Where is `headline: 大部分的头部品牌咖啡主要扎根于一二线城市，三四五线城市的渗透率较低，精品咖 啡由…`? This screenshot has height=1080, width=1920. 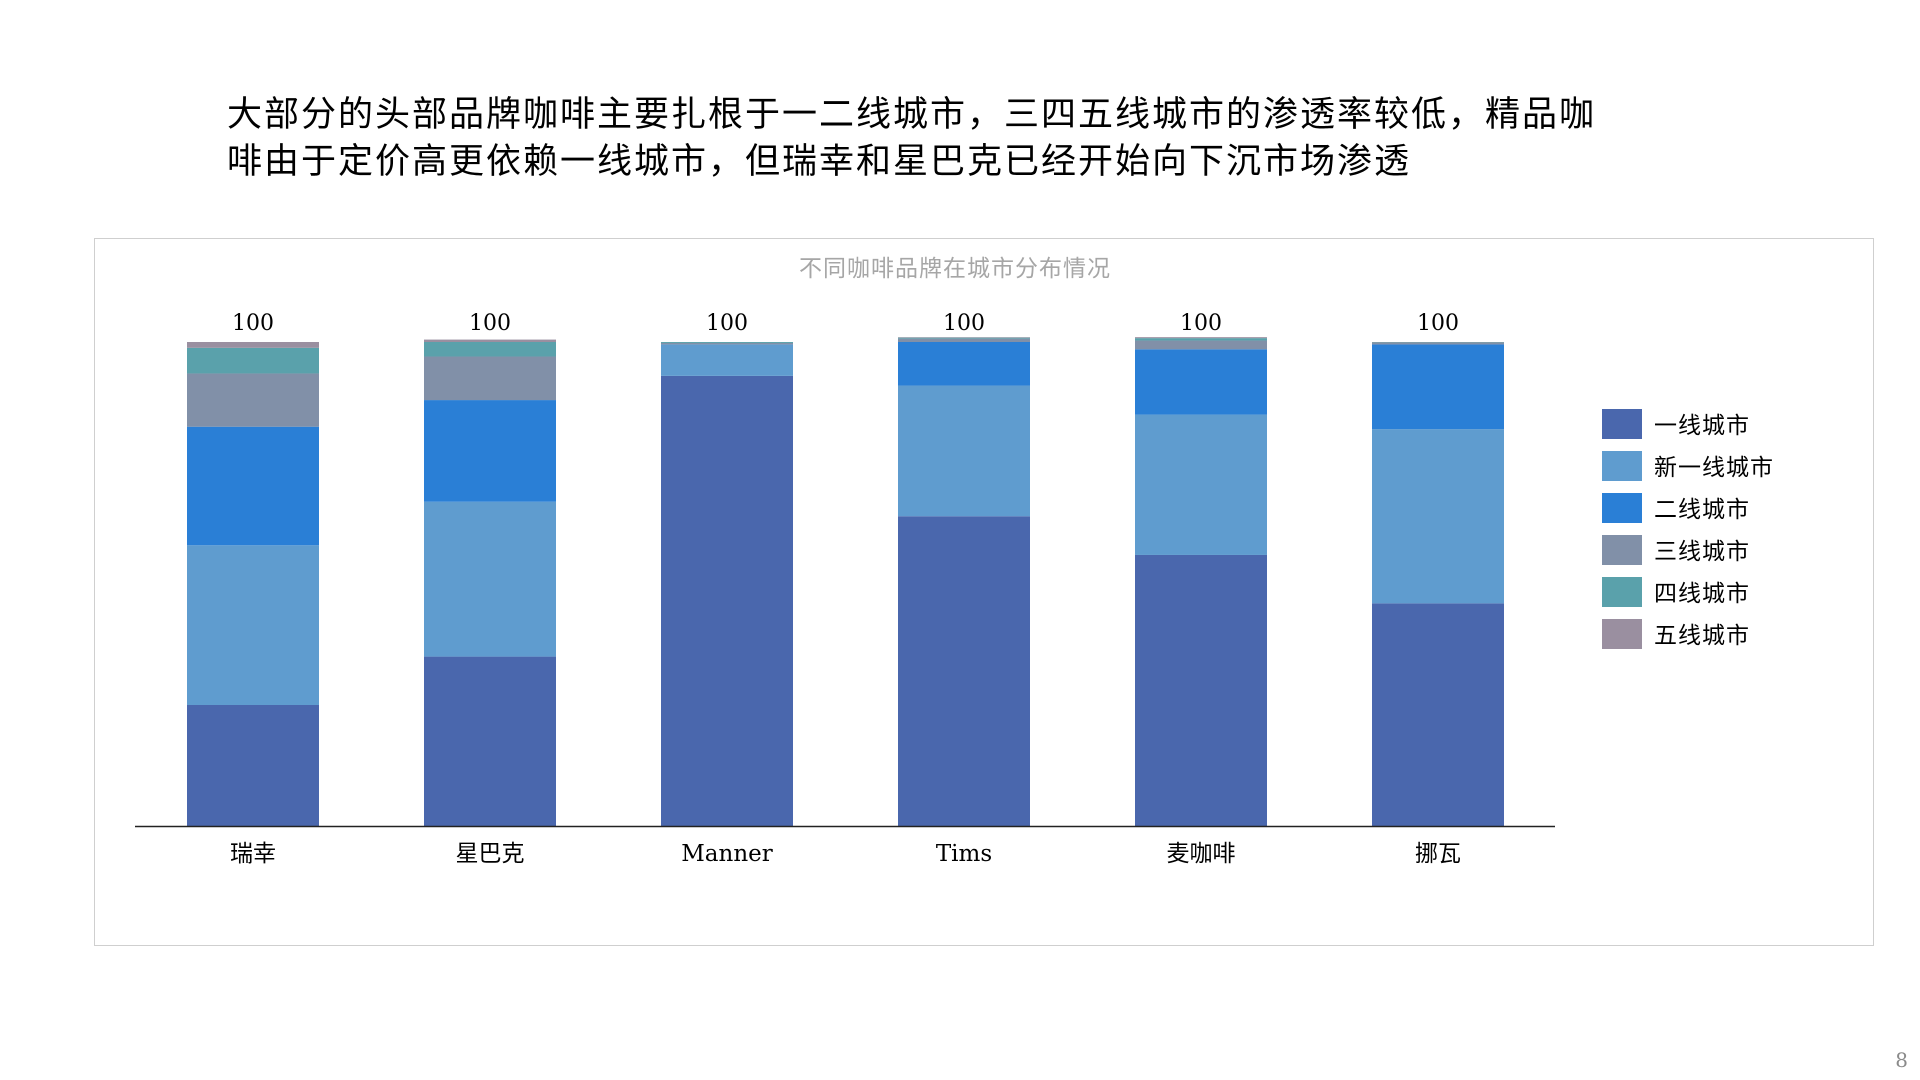 headline: 大部分的头部品牌咖啡主要扎根于一二线城市，三四五线城市的渗透率较低，精品咖 啡由… is located at coordinates (962, 139).